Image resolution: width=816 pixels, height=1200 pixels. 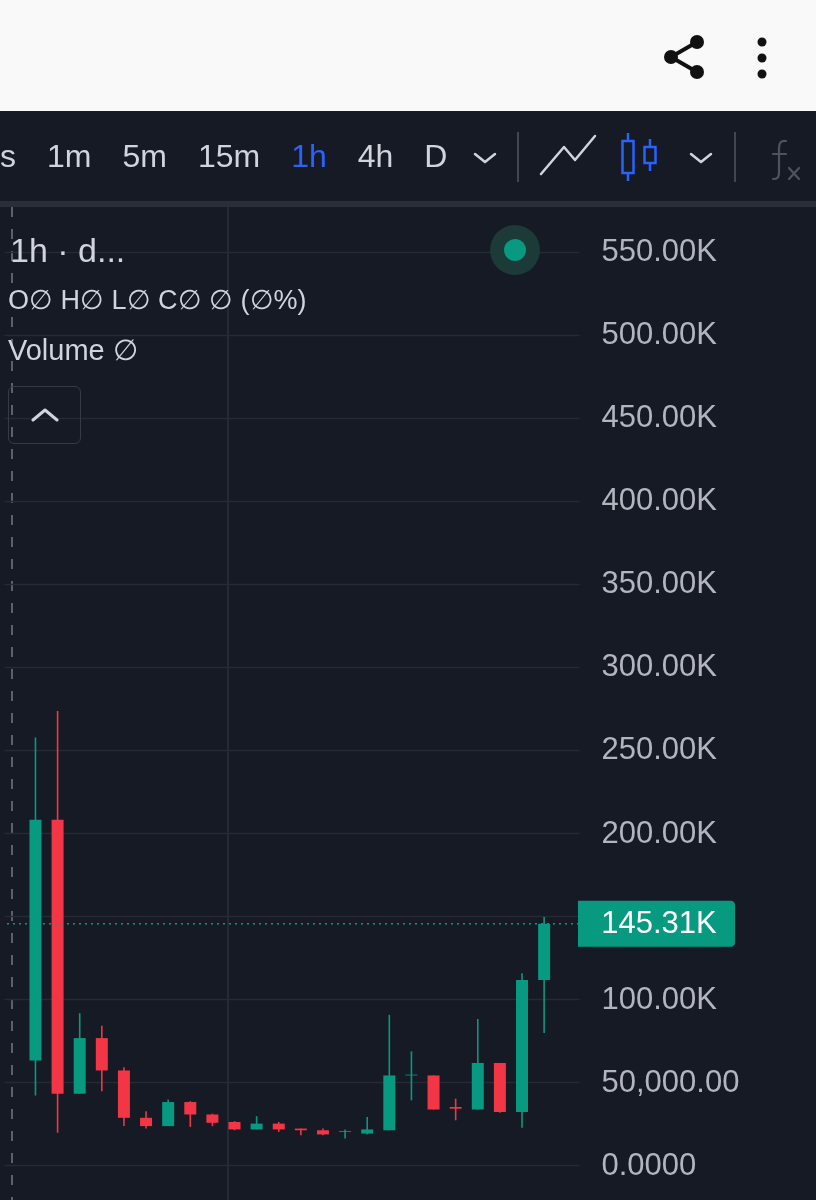 I want to click on y-tick-label: 200.00K, so click(x=659, y=832).